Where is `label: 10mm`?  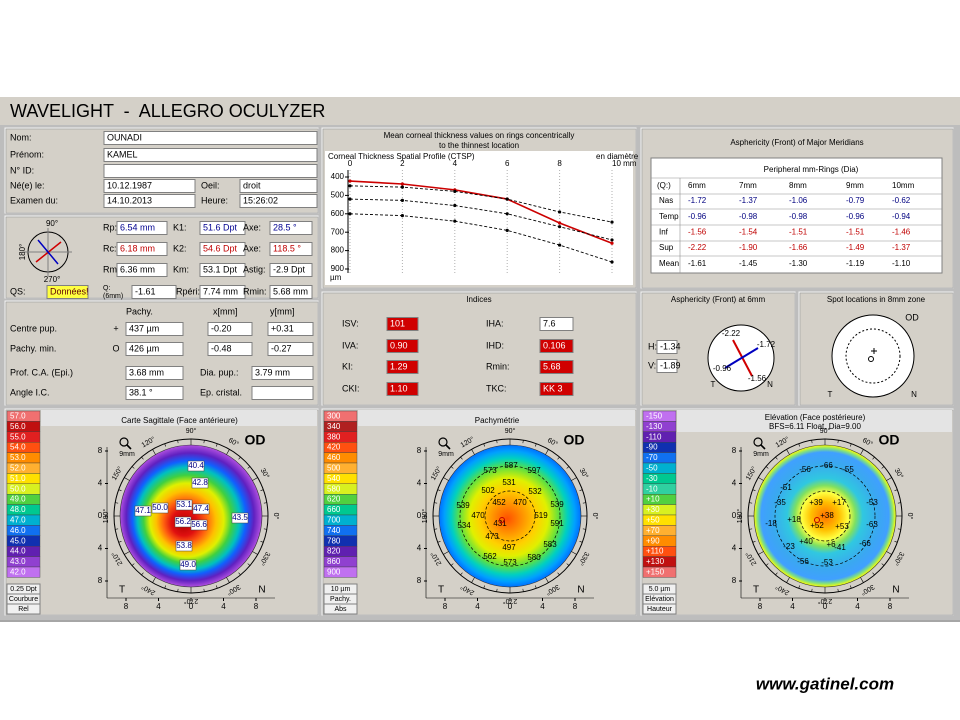
label: 10mm is located at coordinates (903, 185).